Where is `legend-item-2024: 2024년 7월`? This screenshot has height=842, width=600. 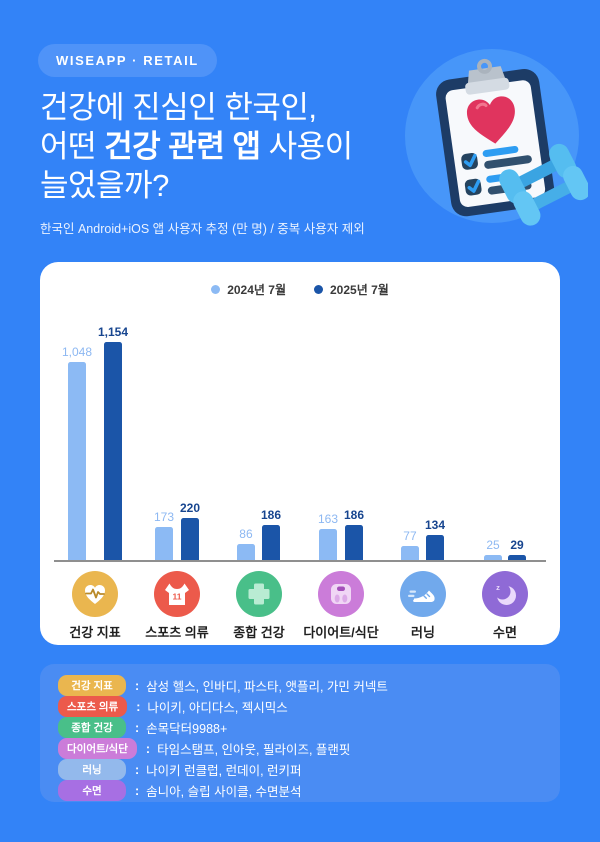
legend-item-2024: 2024년 7월 is located at coordinates (248, 289).